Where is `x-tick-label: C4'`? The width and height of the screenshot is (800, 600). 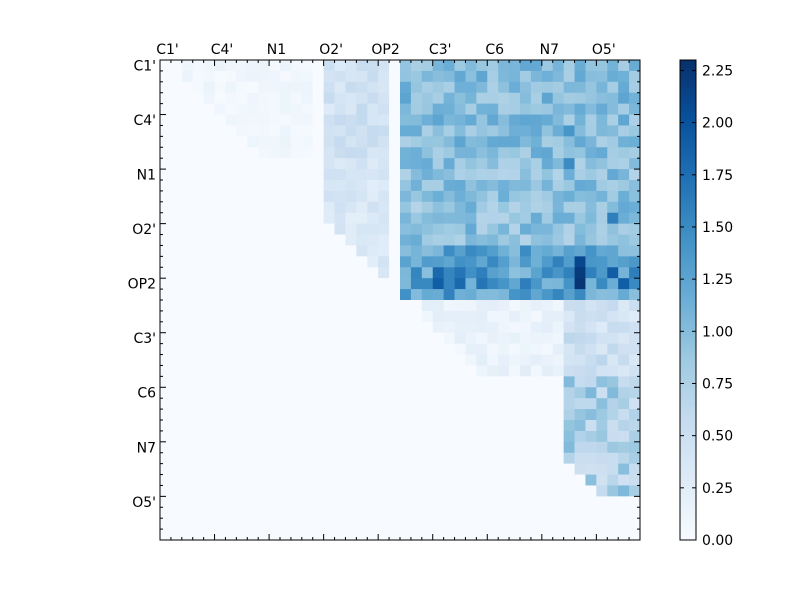 x-tick-label: C4' is located at coordinates (222, 50).